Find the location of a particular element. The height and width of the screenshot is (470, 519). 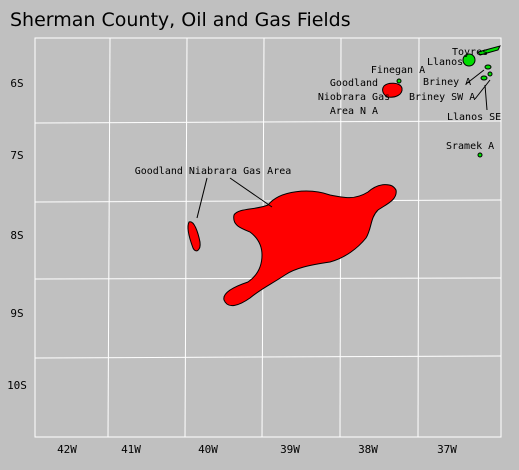

township-label: 7S is located at coordinates (16, 155).